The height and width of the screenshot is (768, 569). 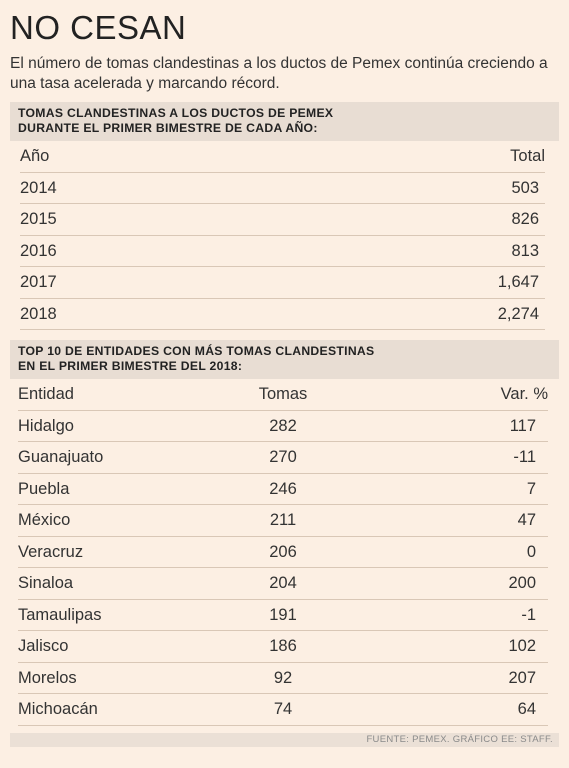 What do you see at coordinates (46, 583) in the screenshot?
I see `entity-cell: Sinaloa` at bounding box center [46, 583].